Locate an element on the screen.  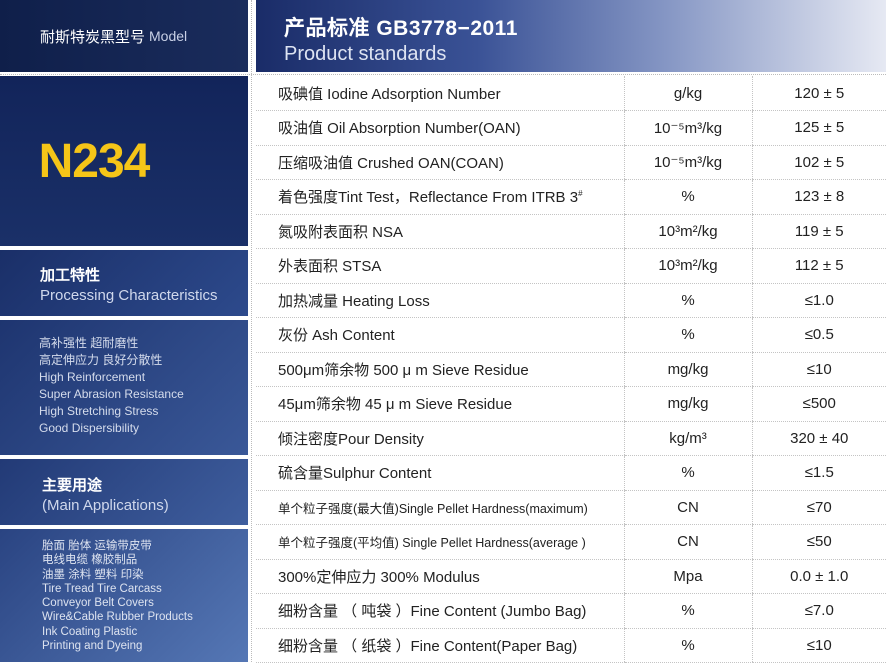
characteristic-item: Super Abrasion Resistance is located at coordinates (111, 394).